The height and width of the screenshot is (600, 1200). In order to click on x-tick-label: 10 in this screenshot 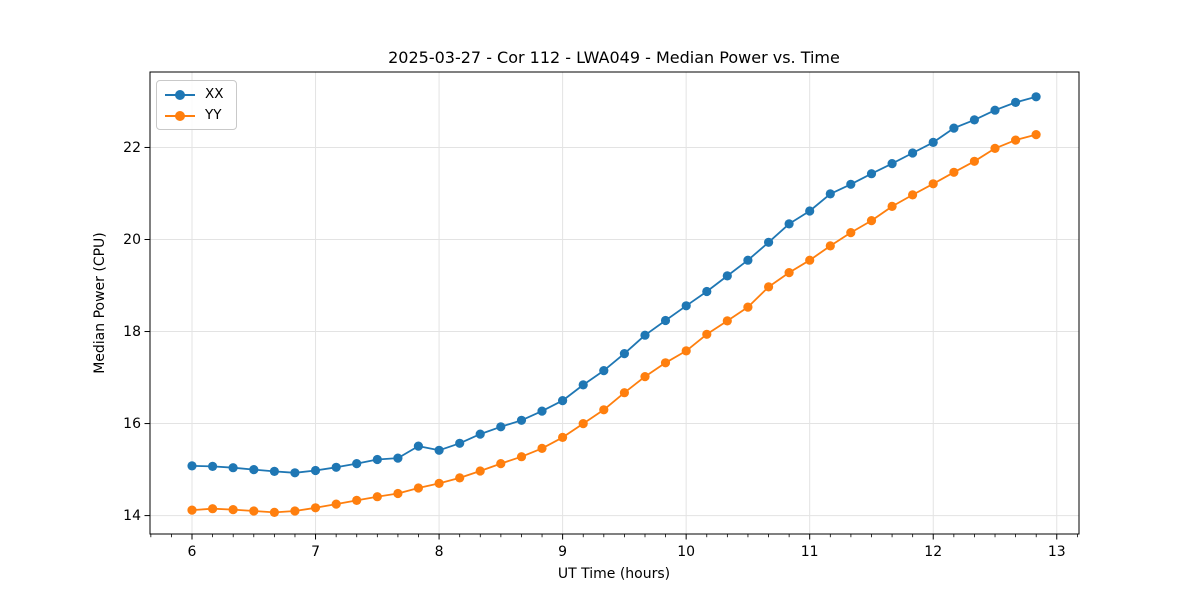, I will do `click(686, 552)`.